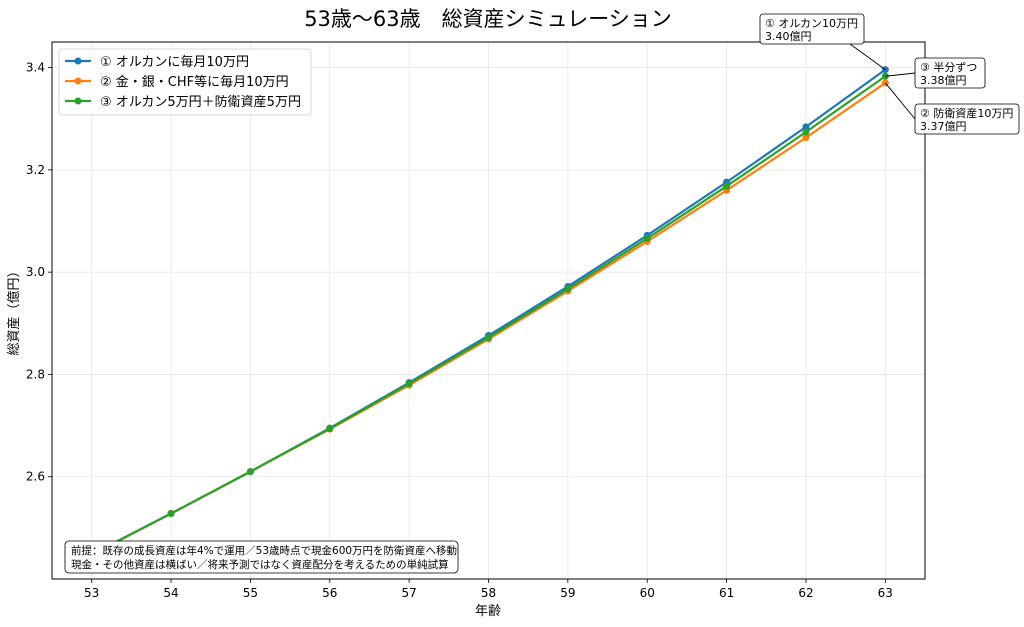  I want to click on annotation-value: 3.40億円, so click(788, 36).